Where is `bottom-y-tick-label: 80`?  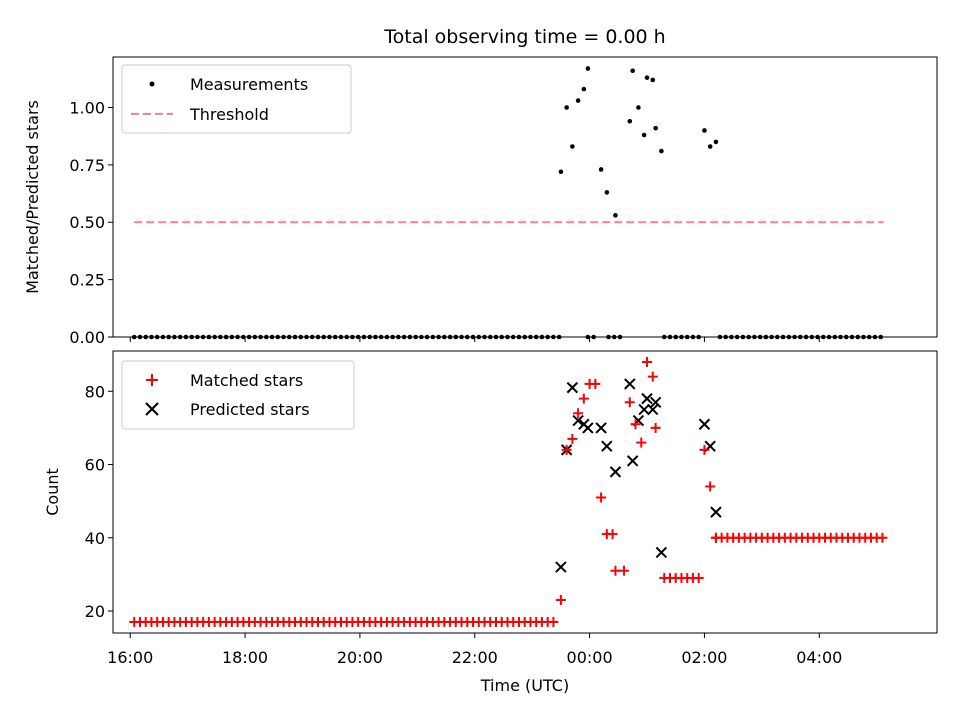 bottom-y-tick-label: 80 is located at coordinates (95, 391).